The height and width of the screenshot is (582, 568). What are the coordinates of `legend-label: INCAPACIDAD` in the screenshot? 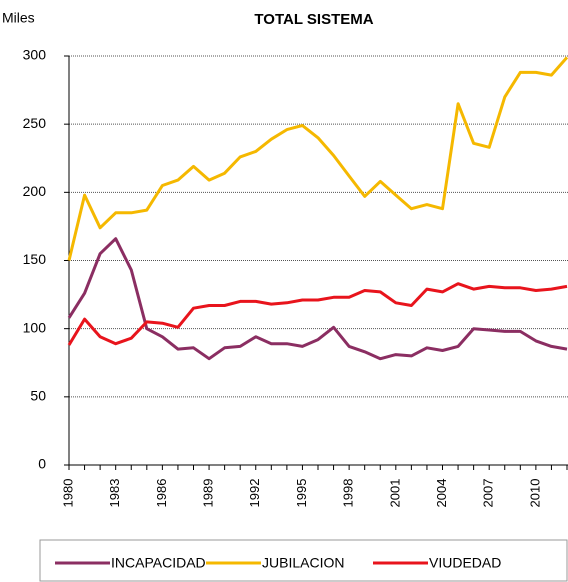 It's located at (158, 563).